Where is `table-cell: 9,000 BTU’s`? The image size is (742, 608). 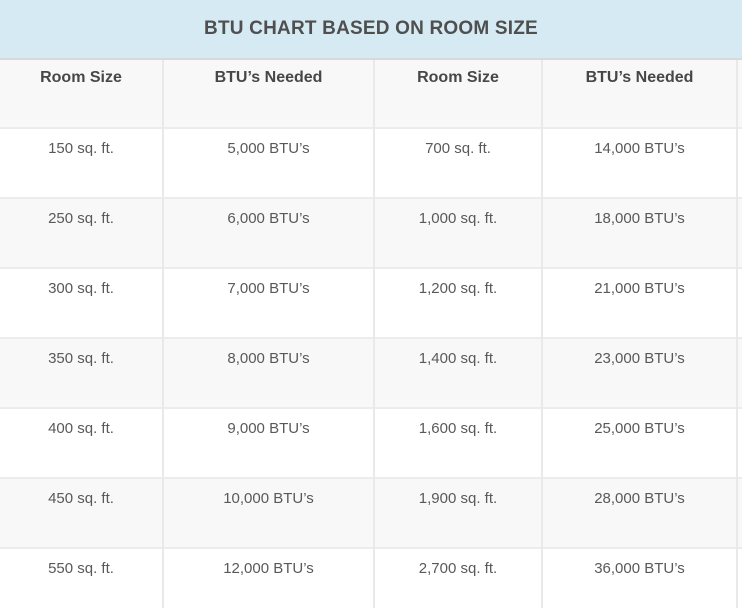
table-cell: 9,000 BTU’s is located at coordinates (268, 442).